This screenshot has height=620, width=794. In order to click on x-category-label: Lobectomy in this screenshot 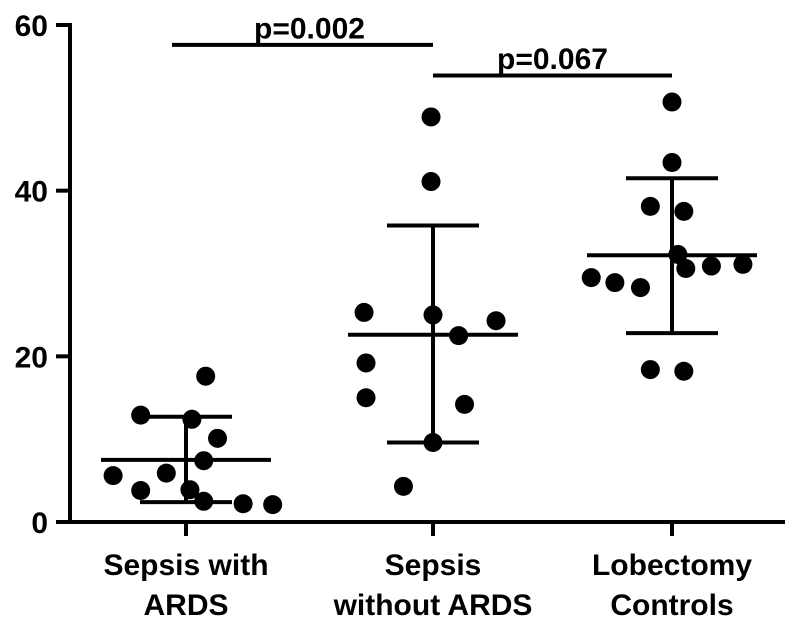, I will do `click(672, 565)`.